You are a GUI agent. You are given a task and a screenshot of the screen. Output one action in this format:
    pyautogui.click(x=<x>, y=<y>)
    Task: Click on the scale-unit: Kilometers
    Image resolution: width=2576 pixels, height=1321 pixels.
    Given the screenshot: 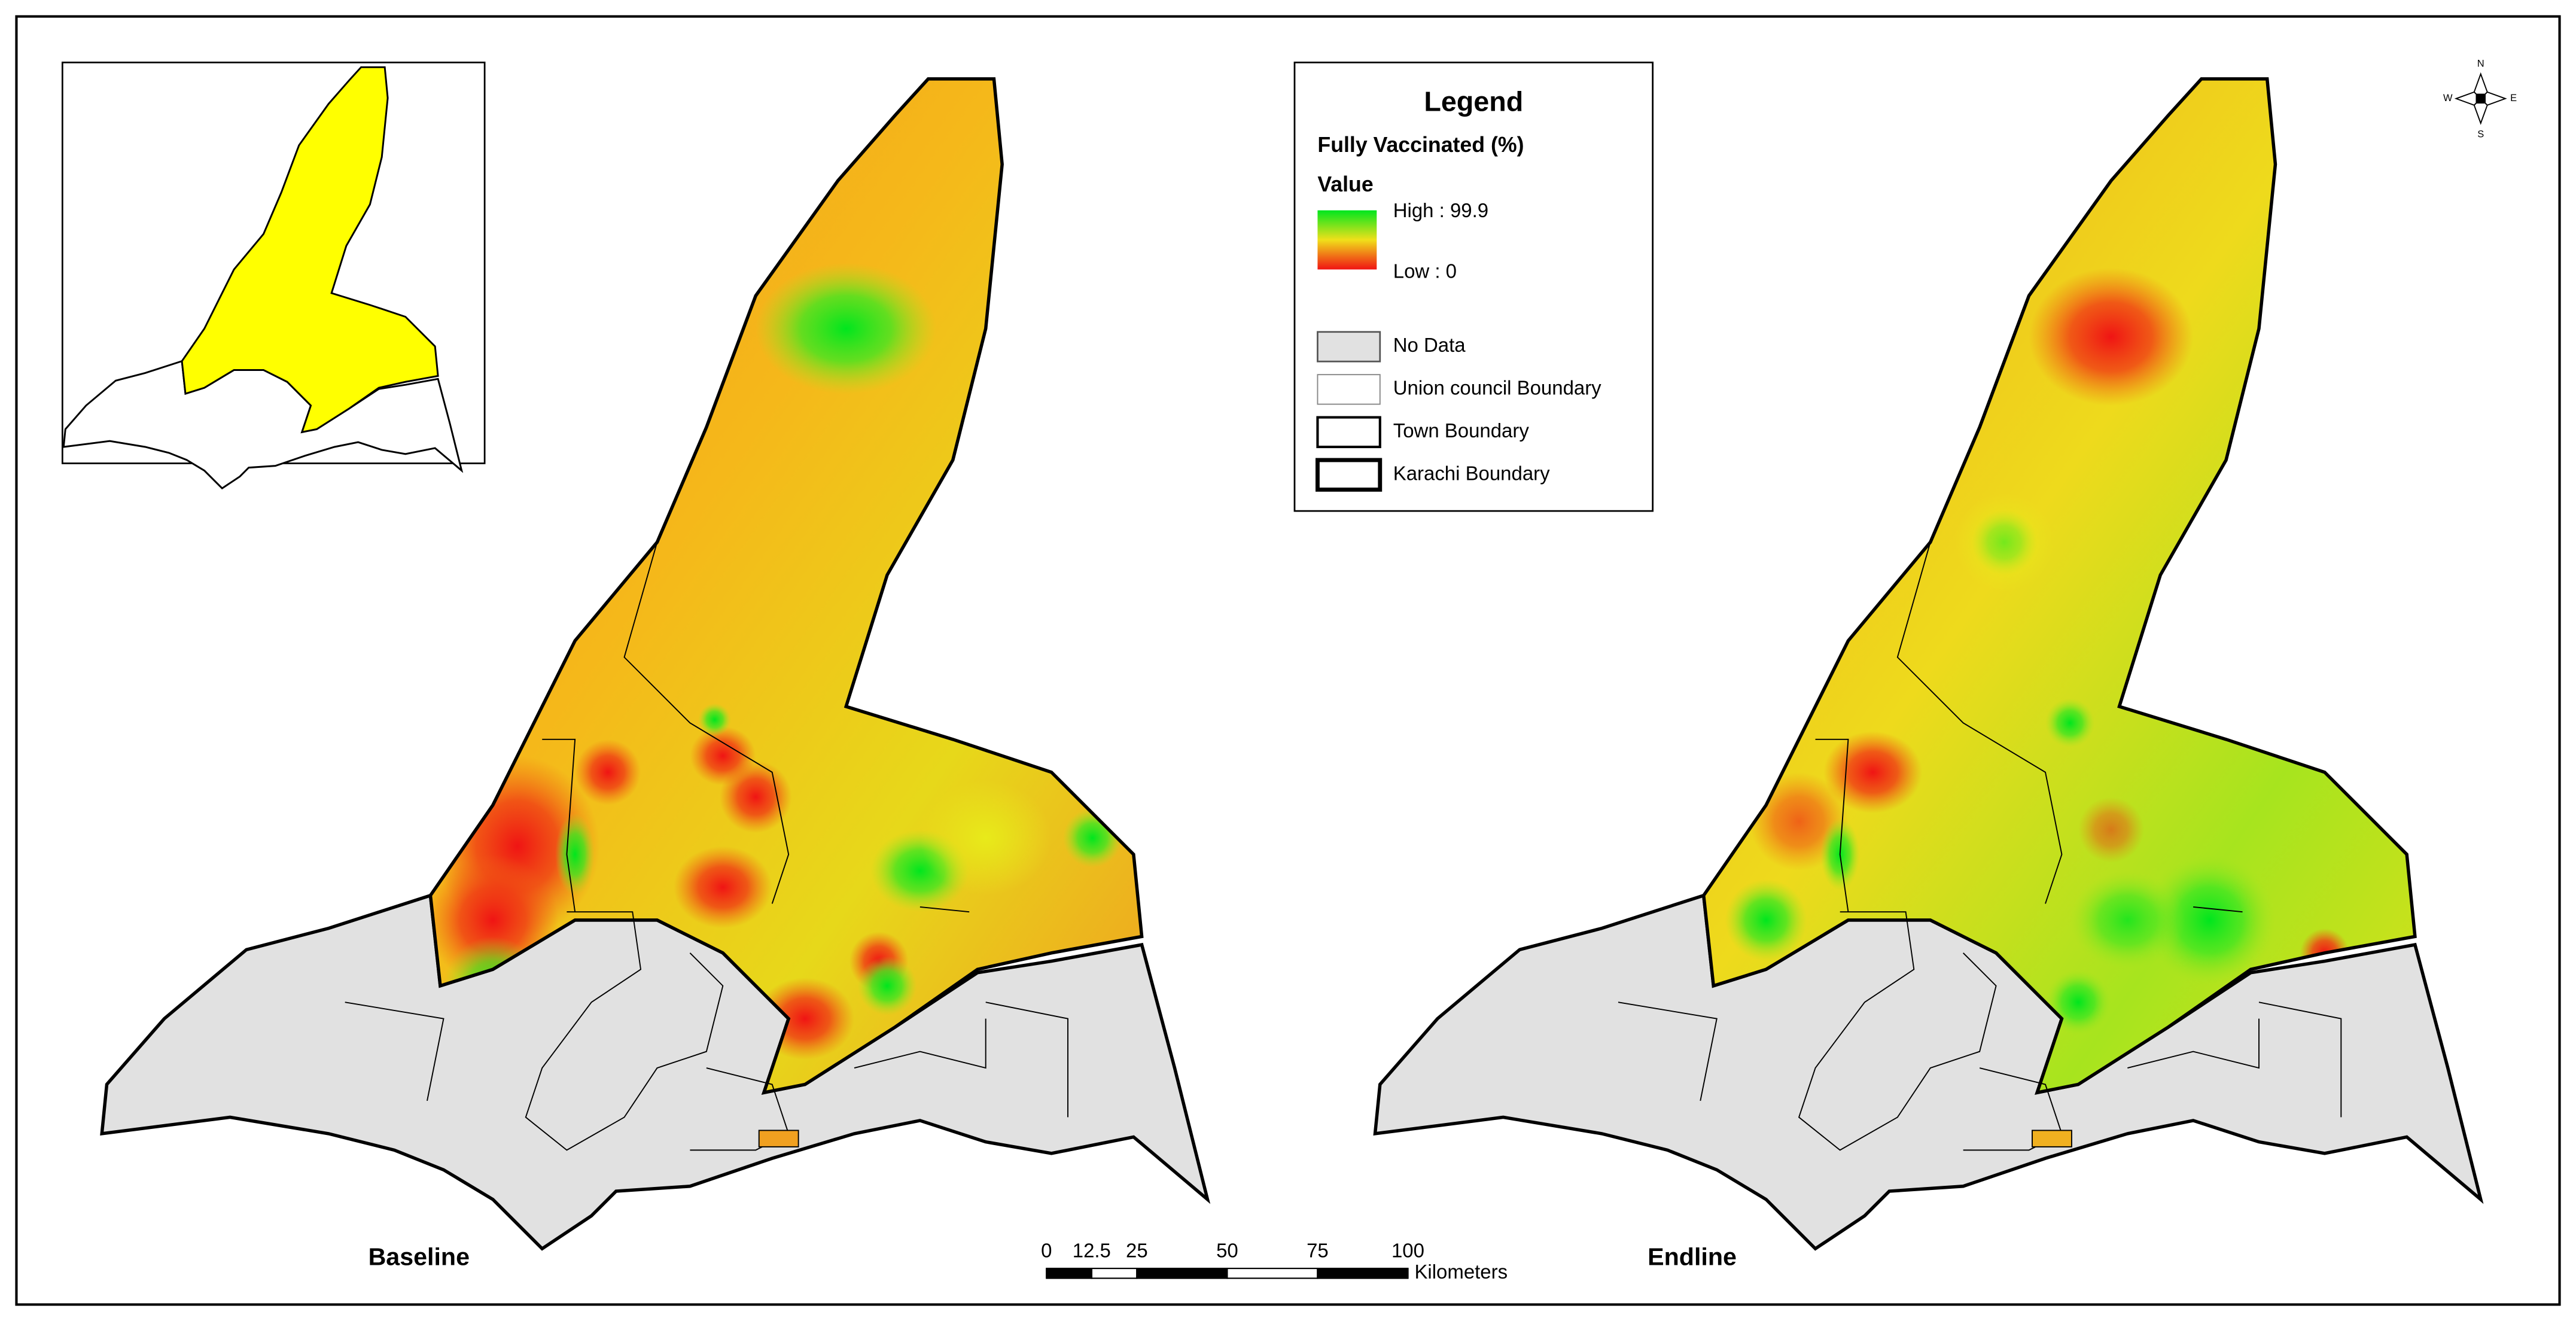 What is the action you would take?
    pyautogui.click(x=1461, y=1272)
    